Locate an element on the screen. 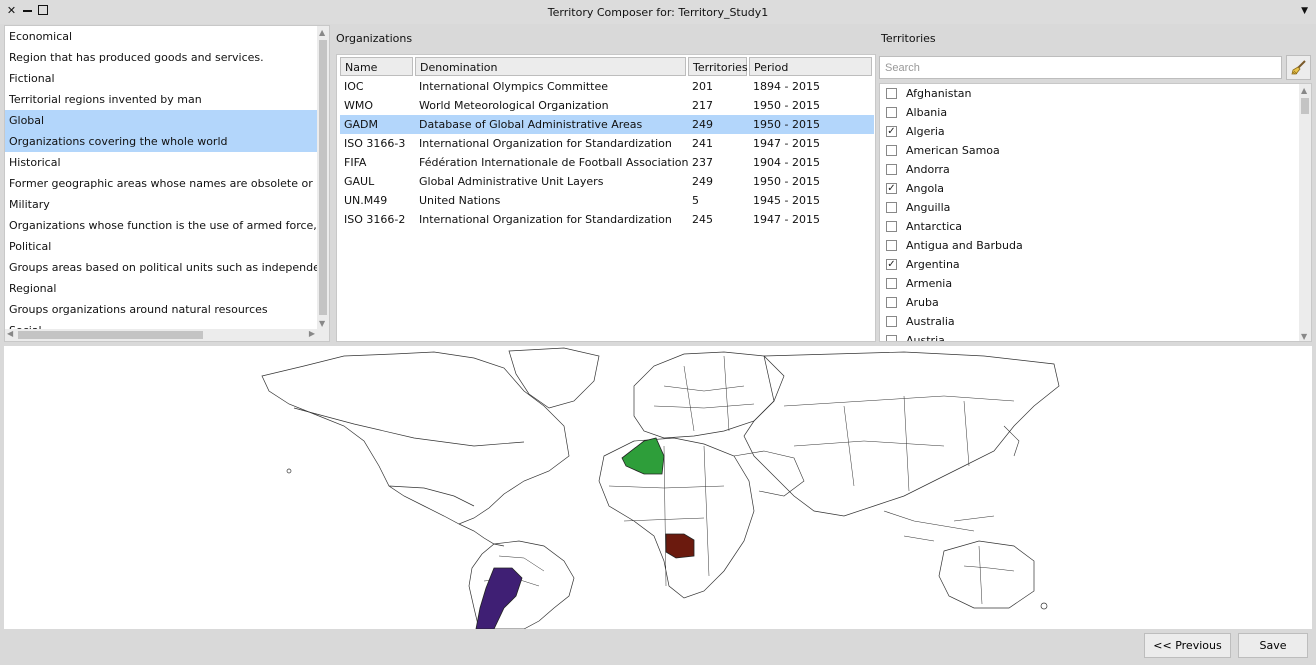 This screenshot has width=1316, height=665. scroll-left-icon: ◀ is located at coordinates (10, 333).